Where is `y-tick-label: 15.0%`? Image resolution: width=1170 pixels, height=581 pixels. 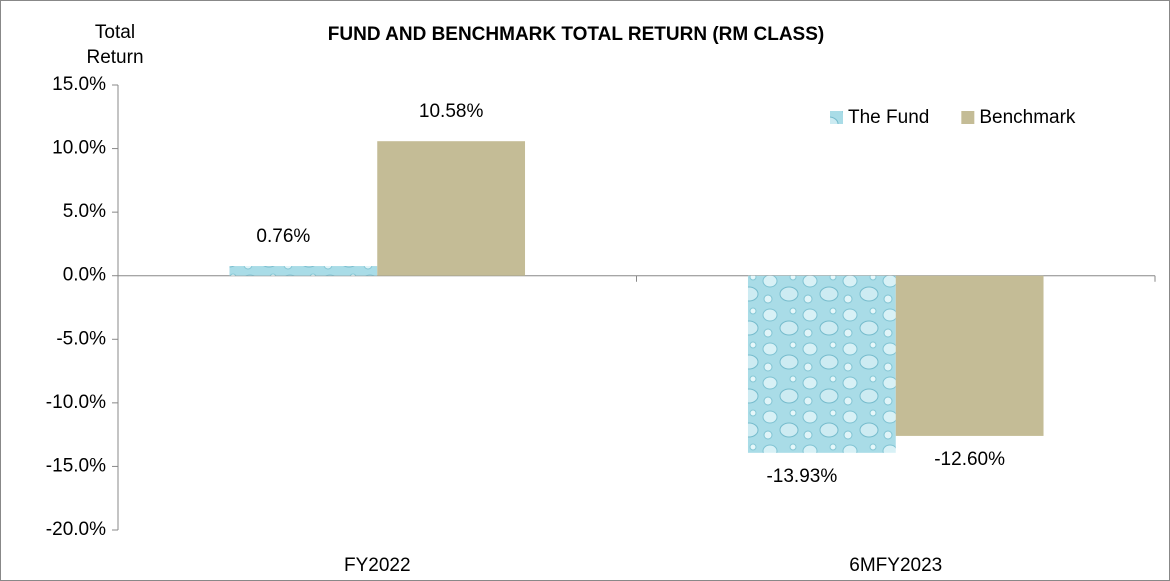
y-tick-label: 15.0% is located at coordinates (79, 84).